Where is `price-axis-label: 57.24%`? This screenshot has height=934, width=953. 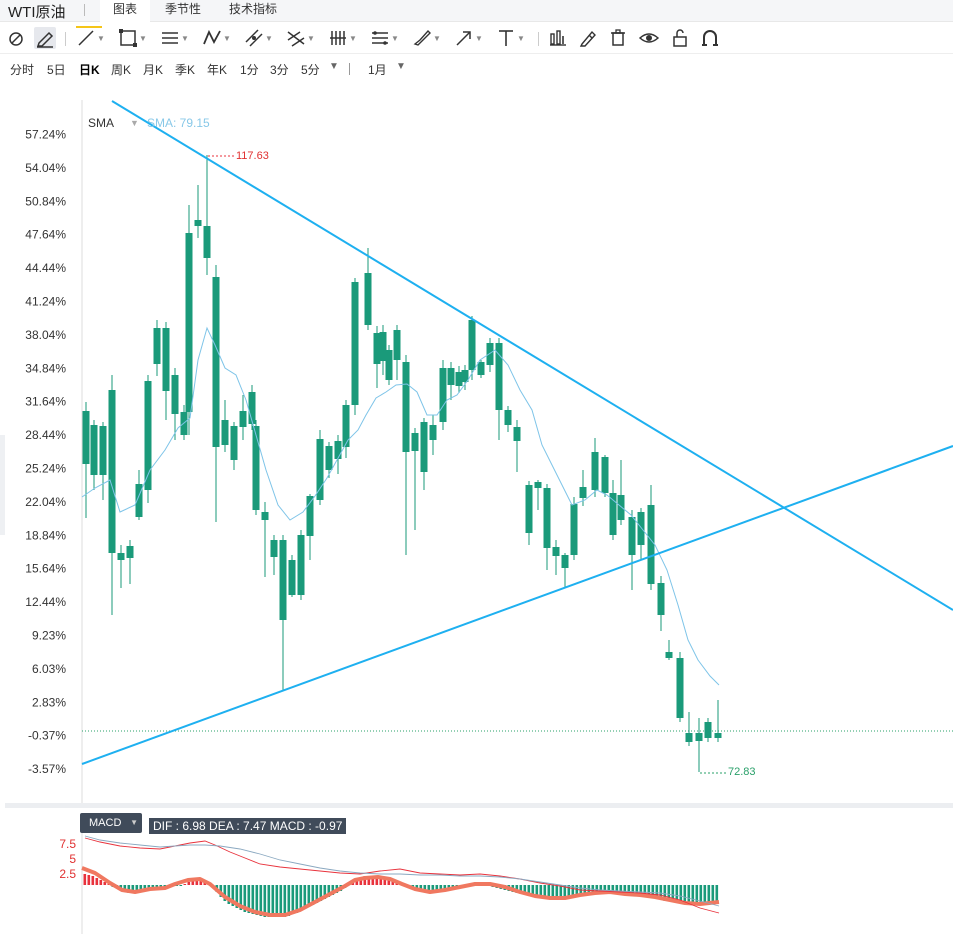
price-axis-label: 57.24% is located at coordinates (45, 135).